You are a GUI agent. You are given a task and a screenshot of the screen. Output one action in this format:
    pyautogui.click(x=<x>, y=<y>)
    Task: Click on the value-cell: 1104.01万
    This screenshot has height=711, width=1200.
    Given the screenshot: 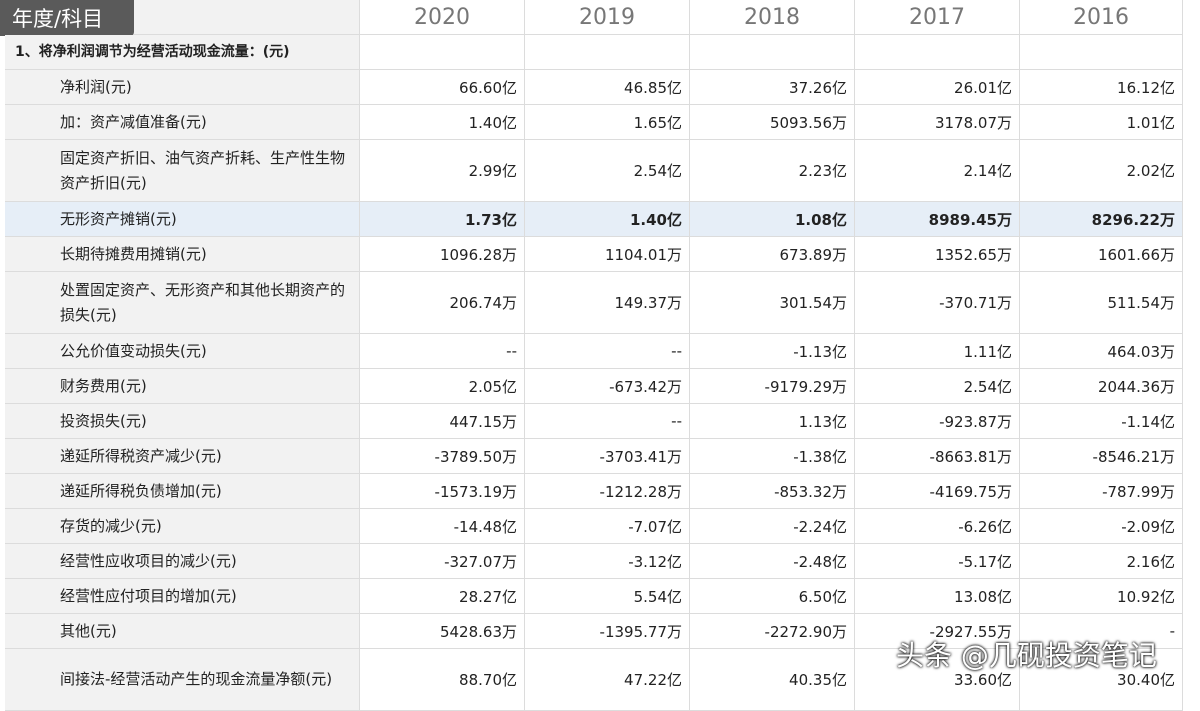 What is the action you would take?
    pyautogui.click(x=607, y=254)
    